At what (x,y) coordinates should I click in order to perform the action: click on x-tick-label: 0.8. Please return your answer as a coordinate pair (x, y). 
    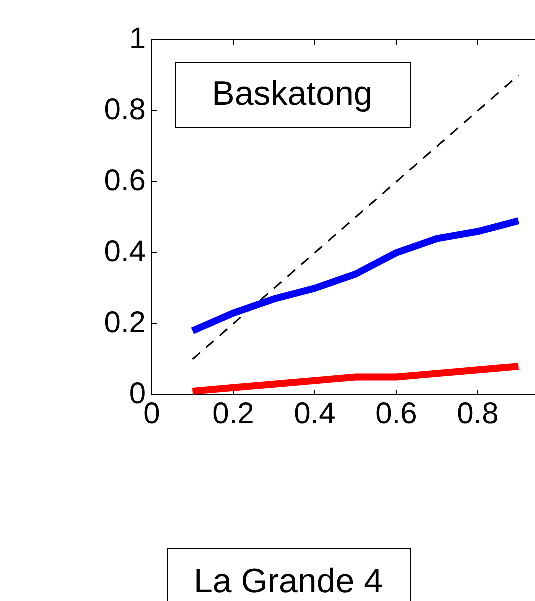
    Looking at the image, I should click on (478, 413).